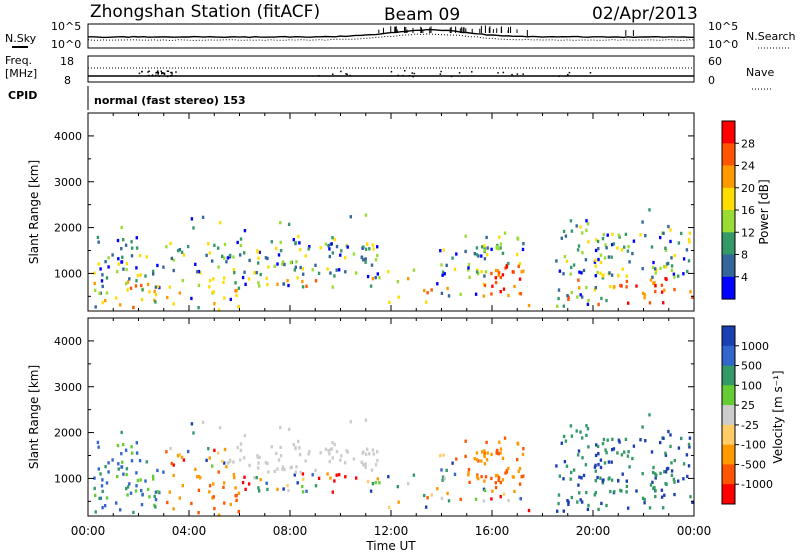 The image size is (800, 554). Describe the element at coordinates (88, 531) in the screenshot. I see `x-tick-label: 00:00` at that location.